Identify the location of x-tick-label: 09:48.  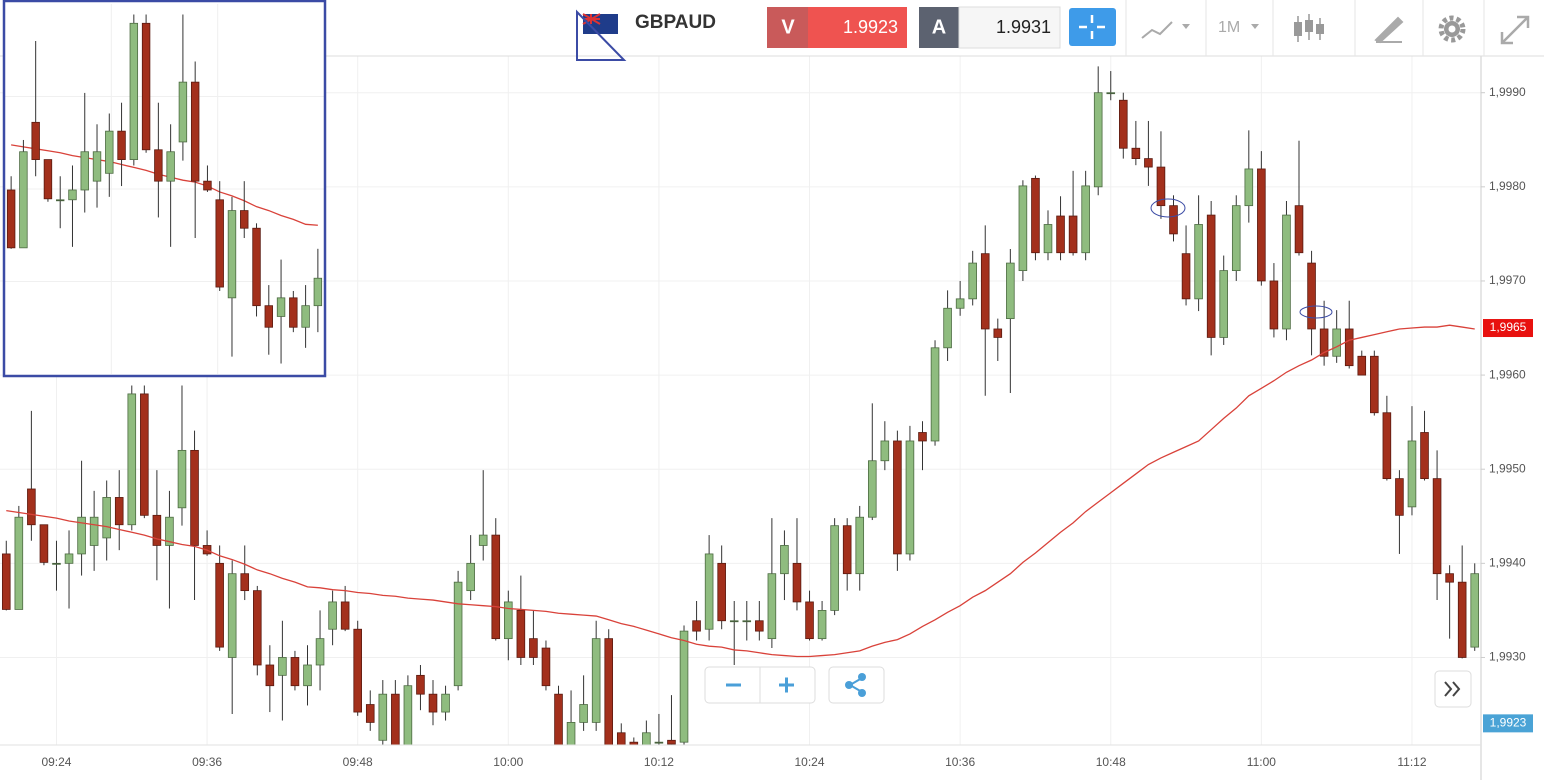
(358, 762).